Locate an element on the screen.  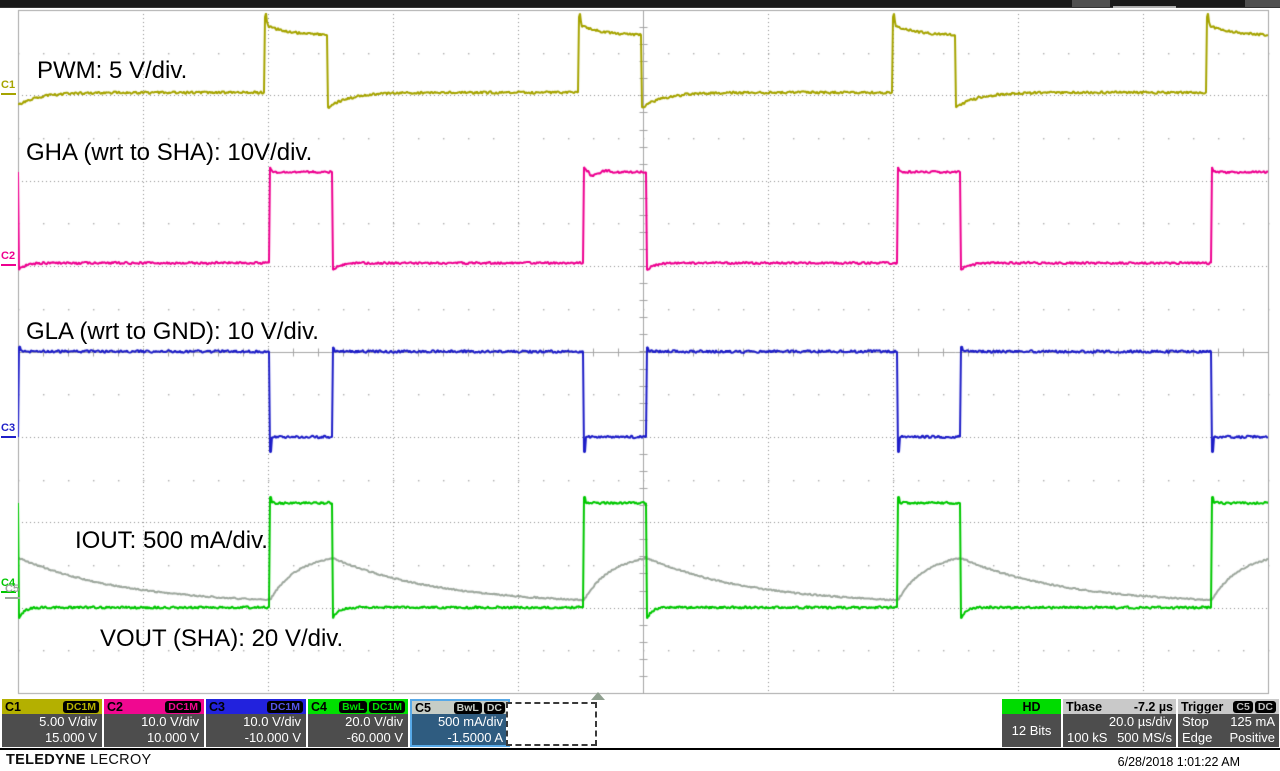
channel-box-c5: C5 BwL DC 500 mA/div -1.5000 A is located at coordinates (460, 723).